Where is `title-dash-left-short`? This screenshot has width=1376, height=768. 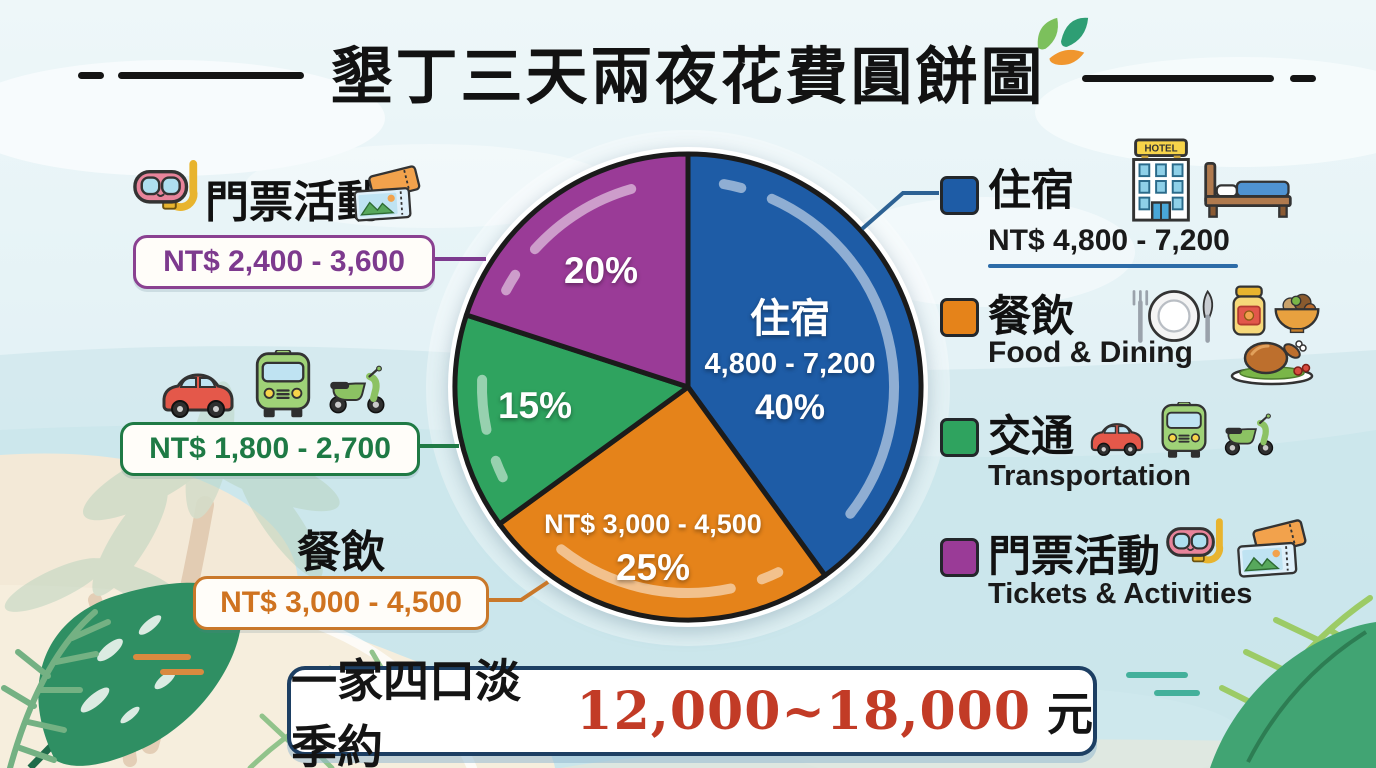
title-dash-left-short is located at coordinates (91, 75).